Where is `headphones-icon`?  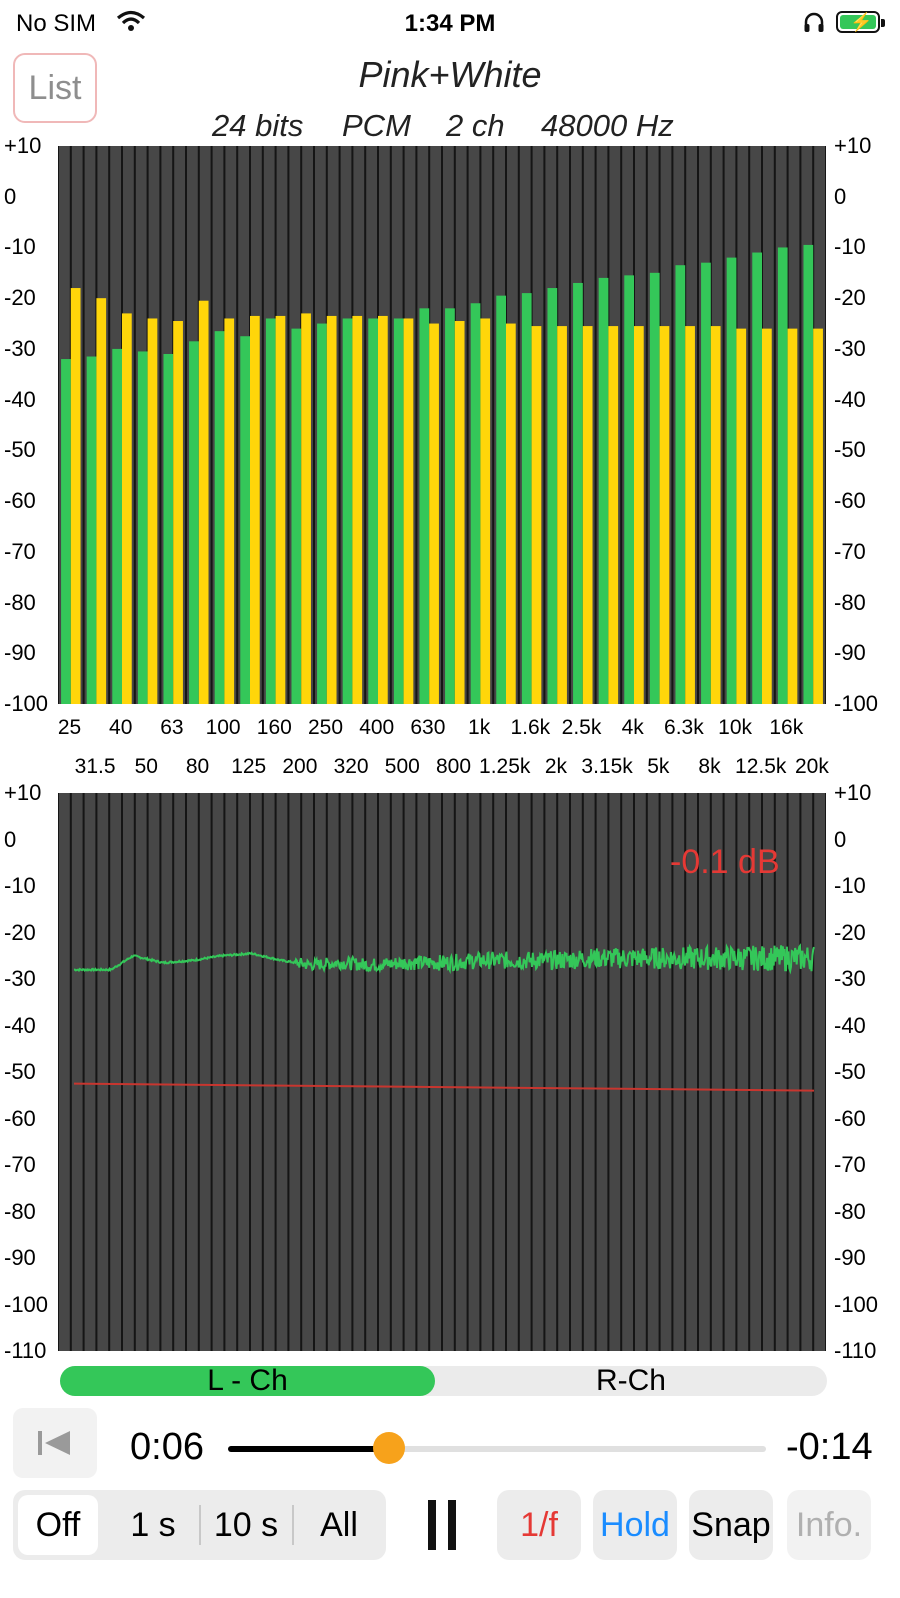
headphones-icon is located at coordinates (814, 22).